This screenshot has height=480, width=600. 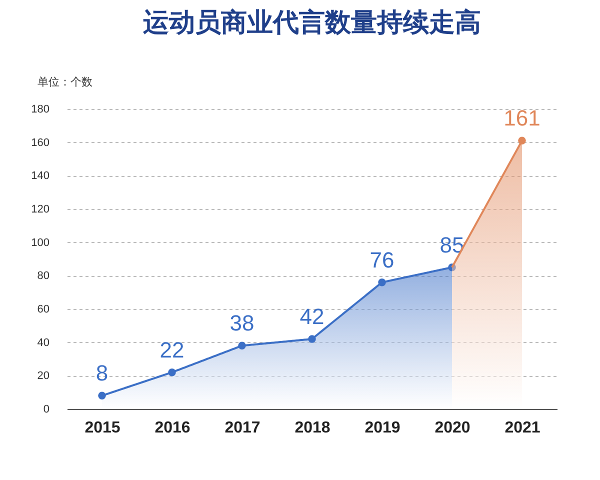 What do you see at coordinates (65, 82) in the screenshot?
I see `y-axis-title: 单位：个数` at bounding box center [65, 82].